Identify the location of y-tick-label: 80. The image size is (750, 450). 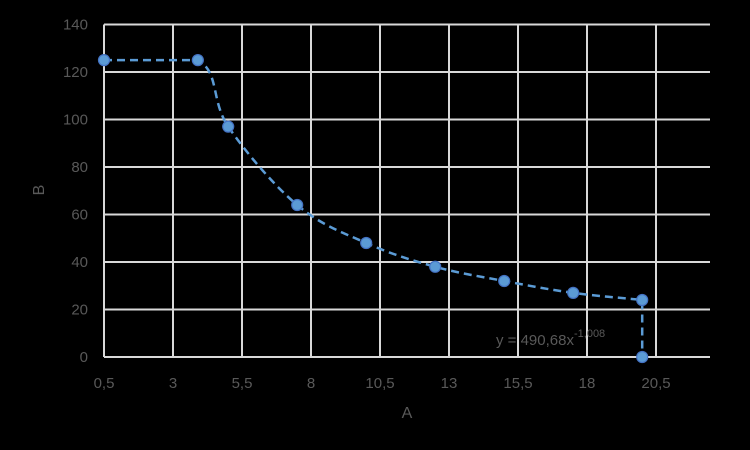
(79, 167).